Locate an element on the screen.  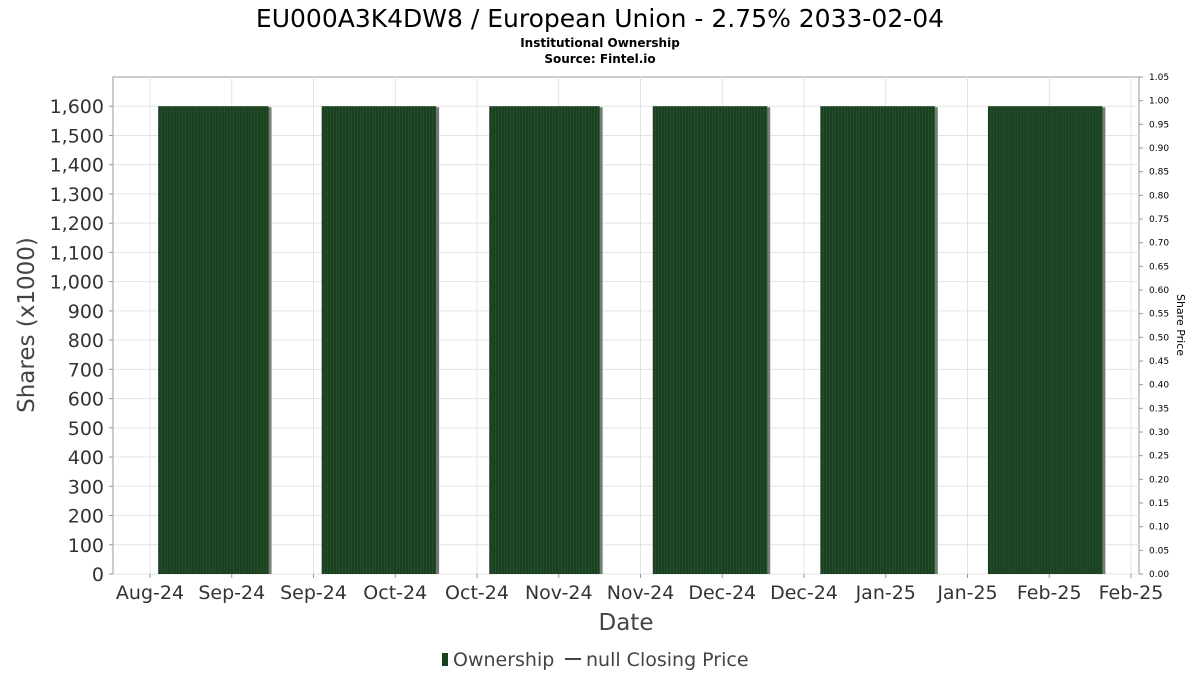
x-tick-label: Aug-24 is located at coordinates (150, 593).